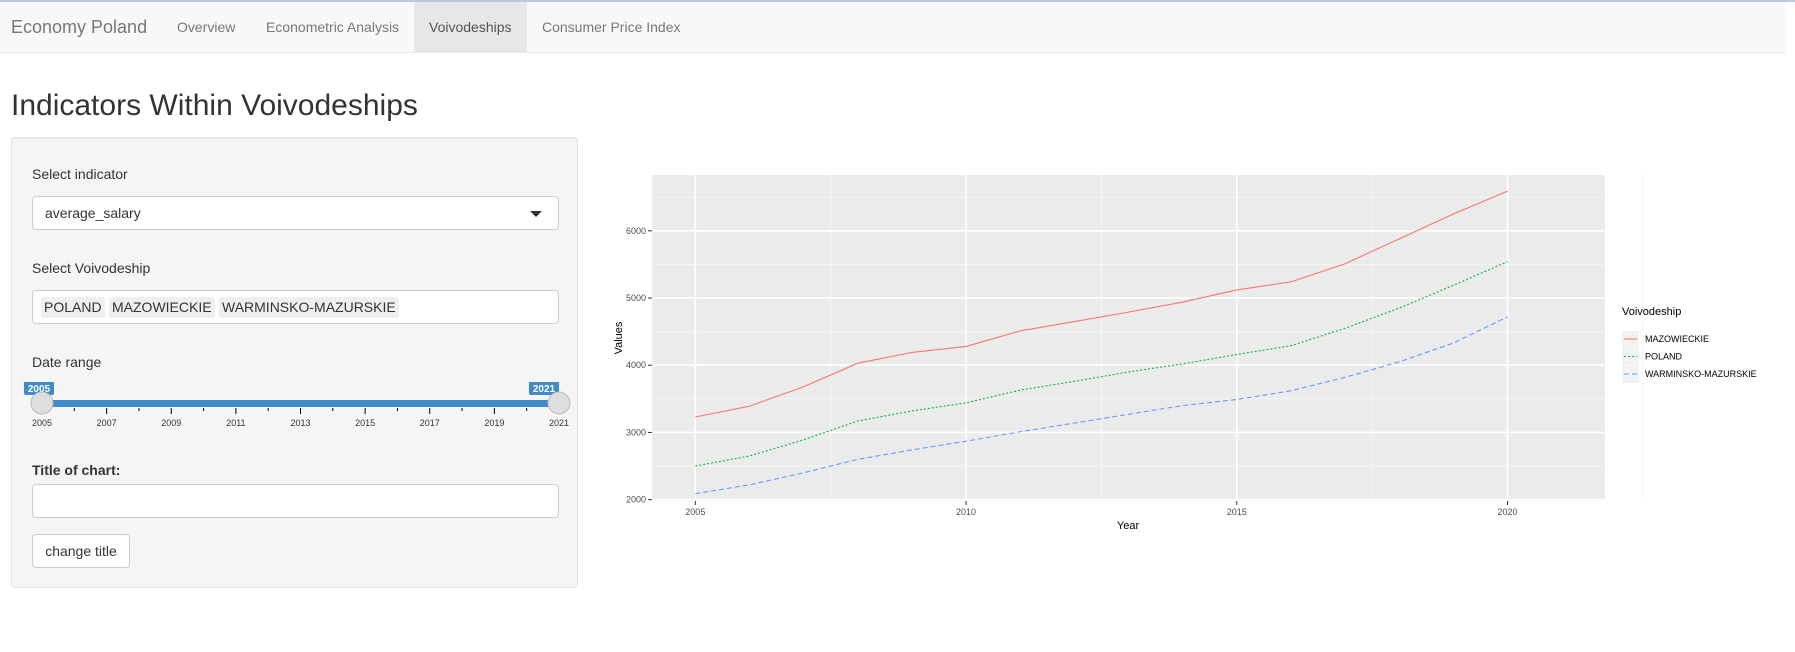 The height and width of the screenshot is (652, 1795). I want to click on legend-label: WARMINSKO-MAZURSKIE, so click(1701, 374).